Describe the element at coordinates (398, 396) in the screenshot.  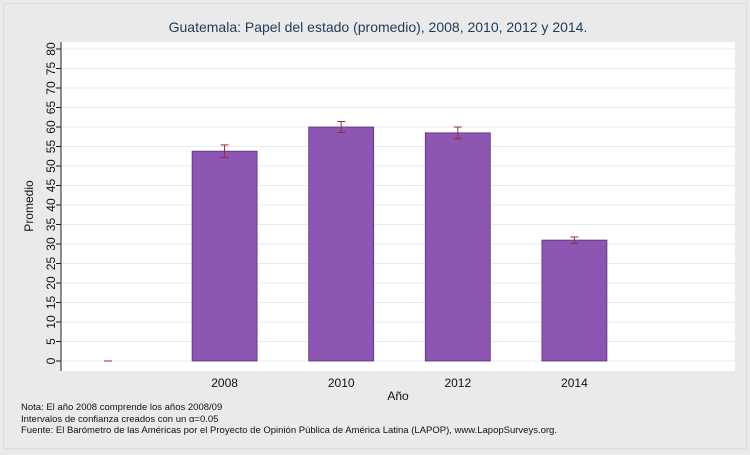
I see `x-axis-title: Año` at that location.